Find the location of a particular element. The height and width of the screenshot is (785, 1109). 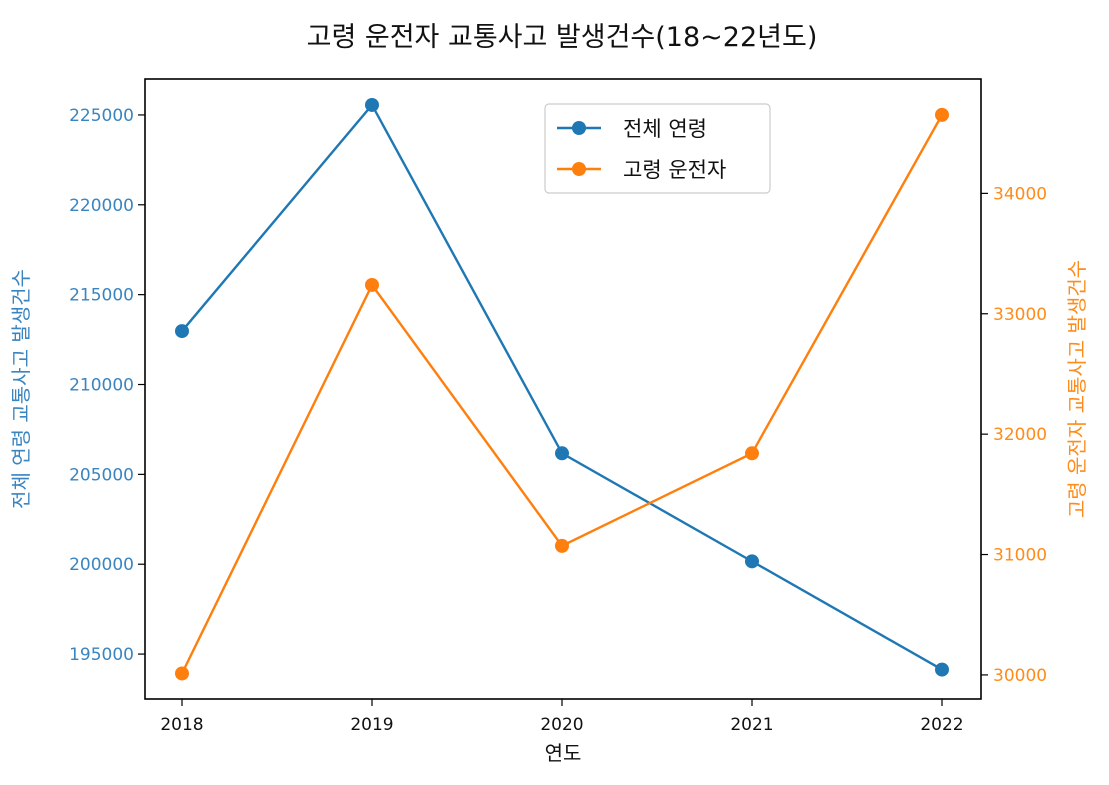

left-y-axis-label: 전체 연령 교통사고 발생건수 is located at coordinates (21, 389).